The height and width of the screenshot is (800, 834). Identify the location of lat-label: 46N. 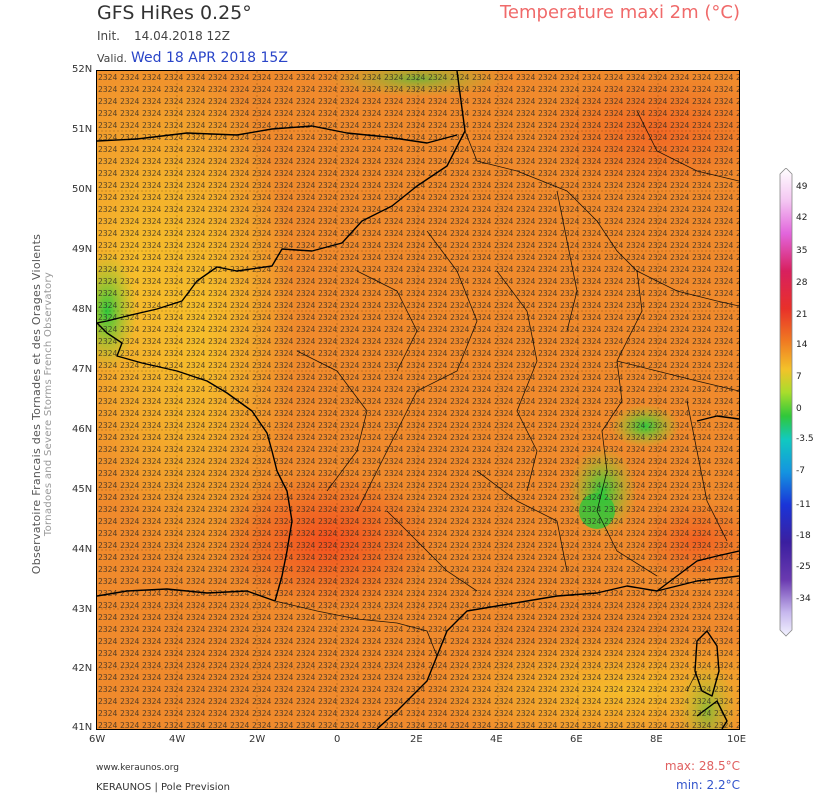
(82, 429).